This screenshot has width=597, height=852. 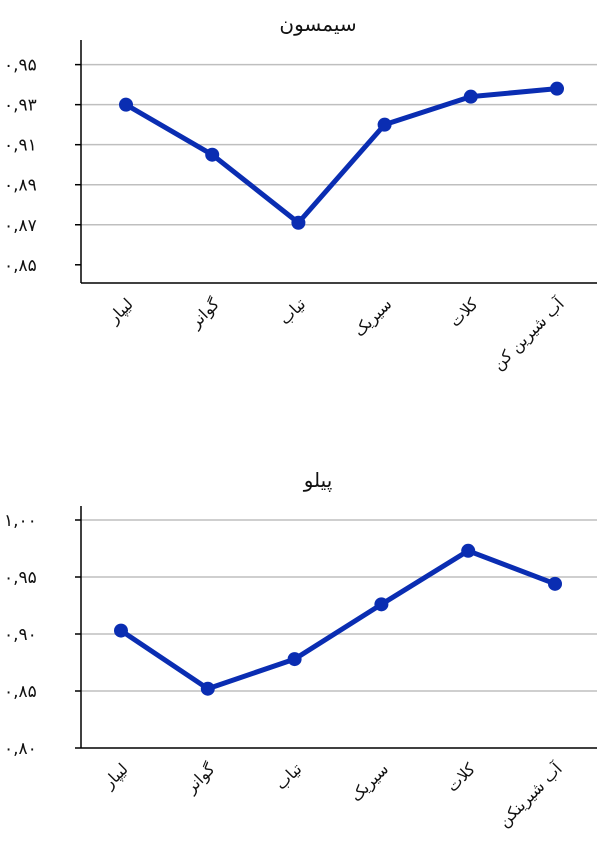 I want to click on x-tick-label: آب شیرین کن, so click(x=529, y=333).